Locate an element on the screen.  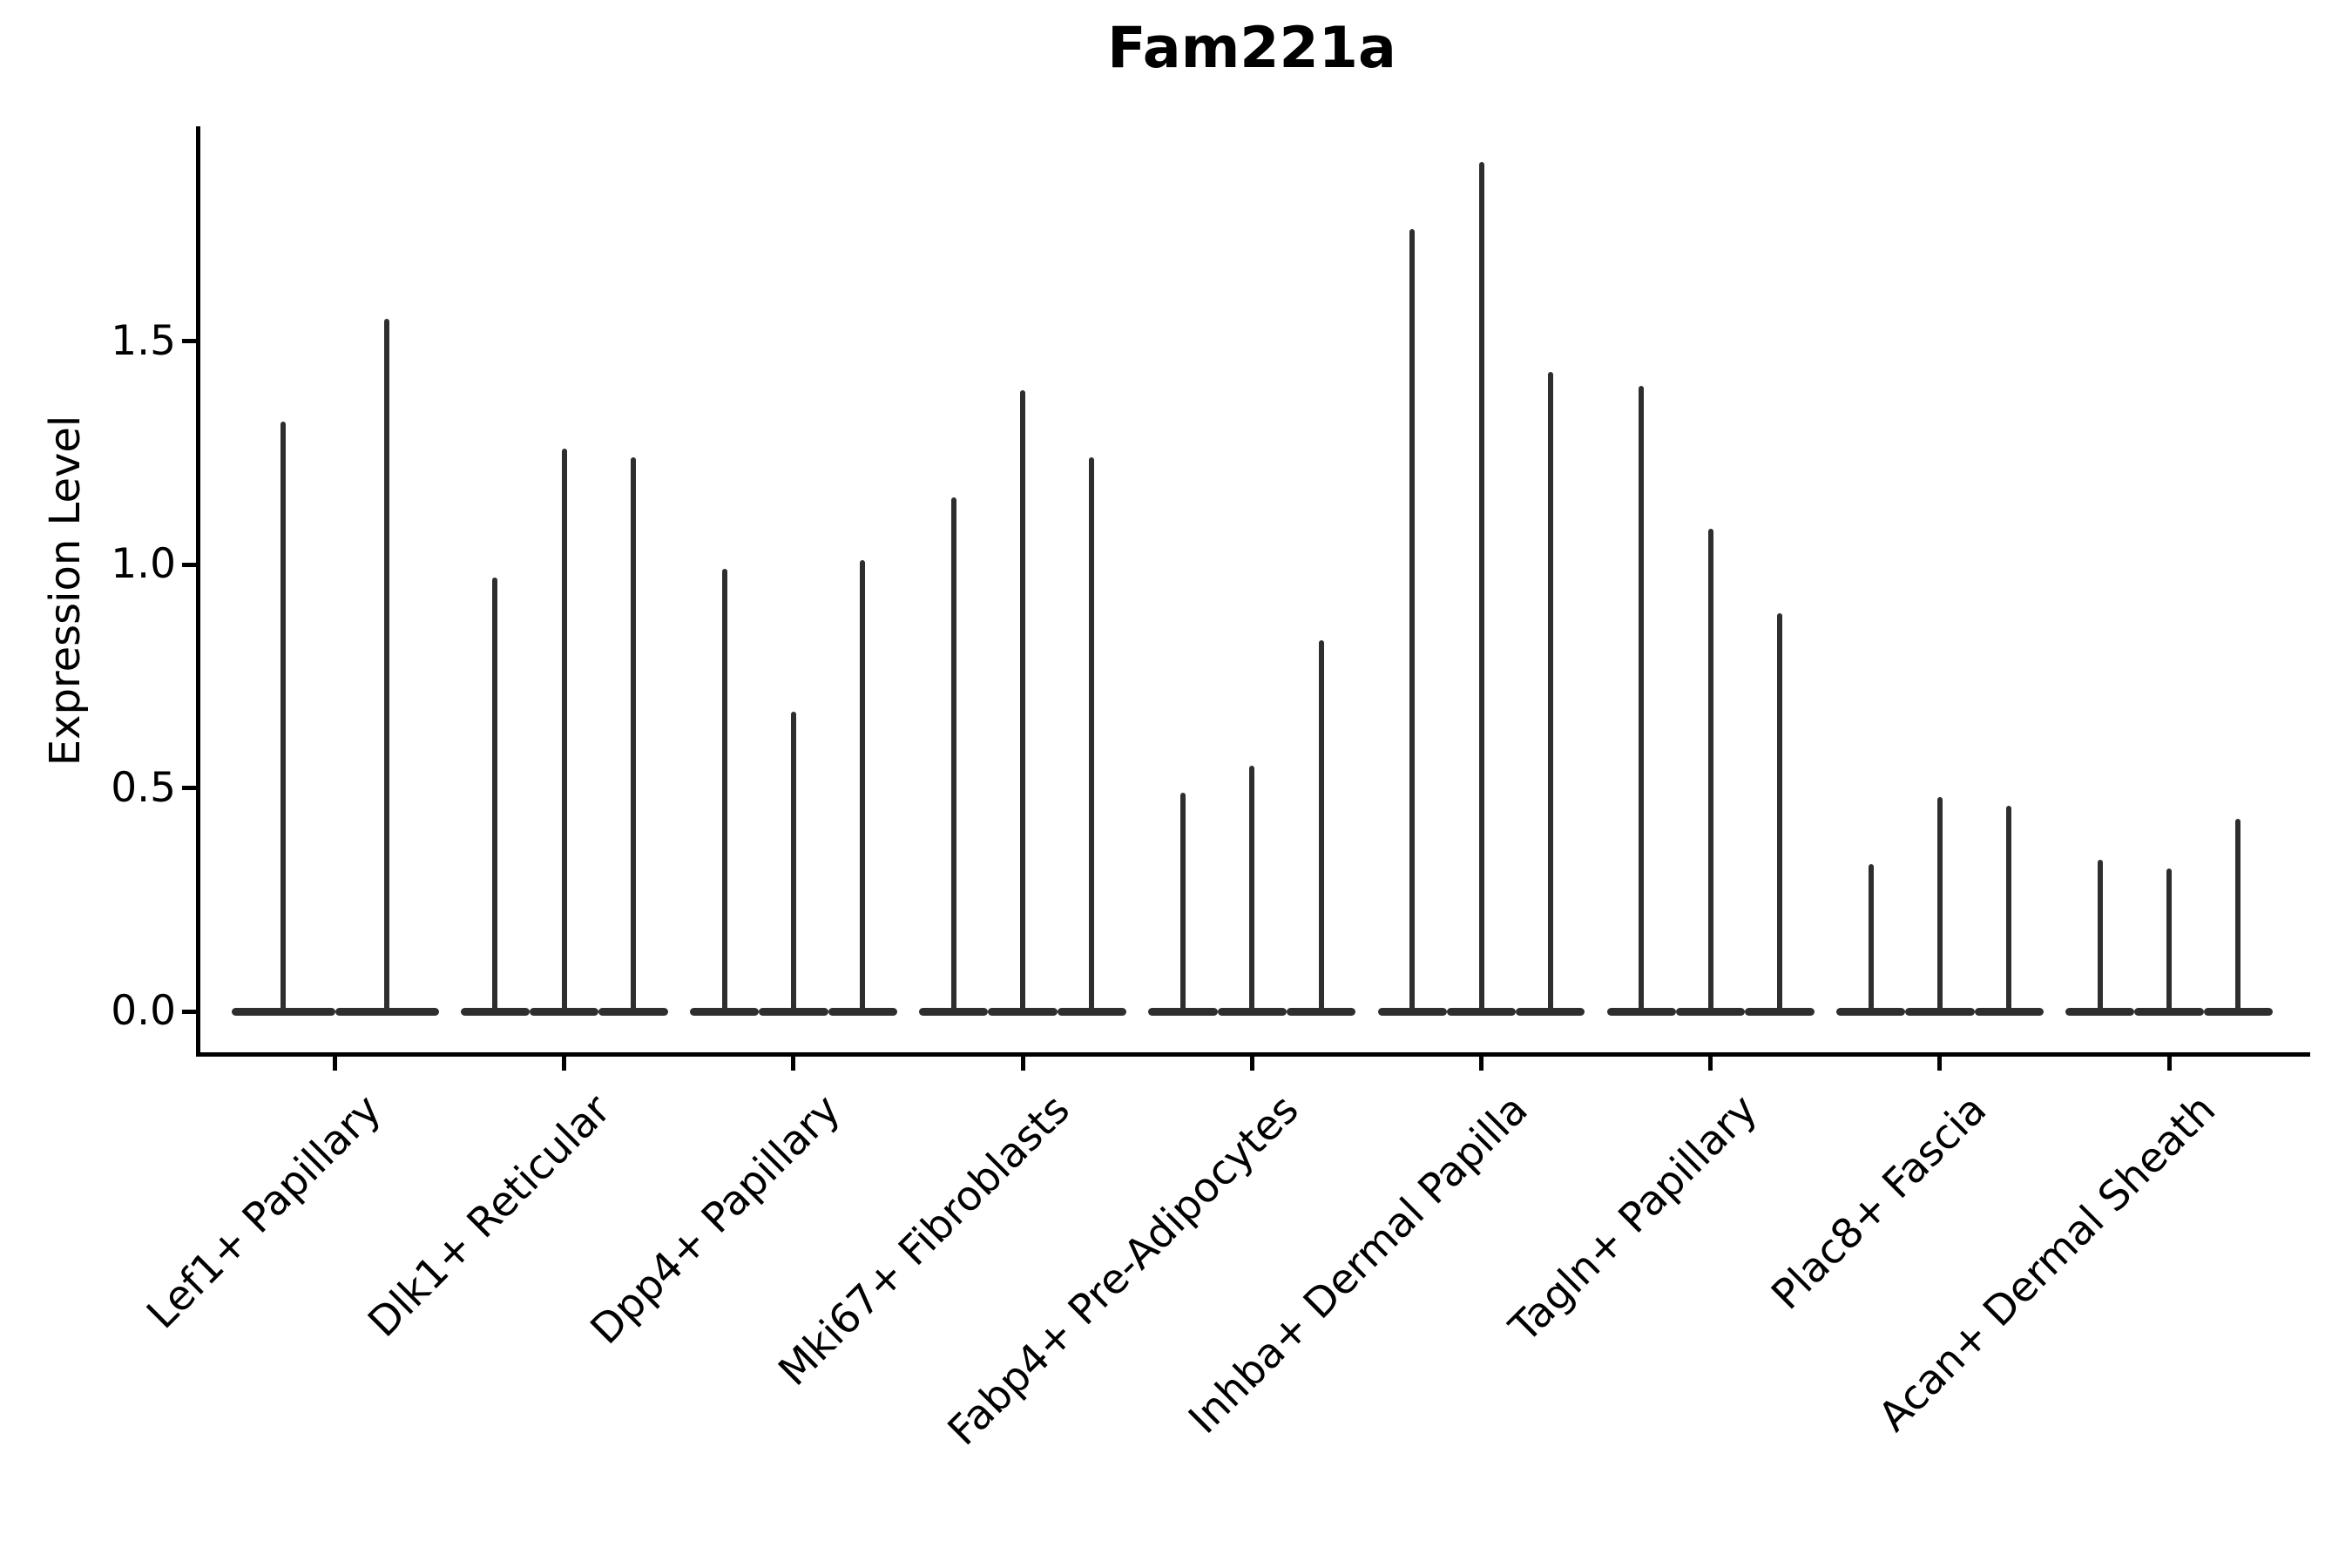
y-tick-label: 1.0 is located at coordinates (143, 564).